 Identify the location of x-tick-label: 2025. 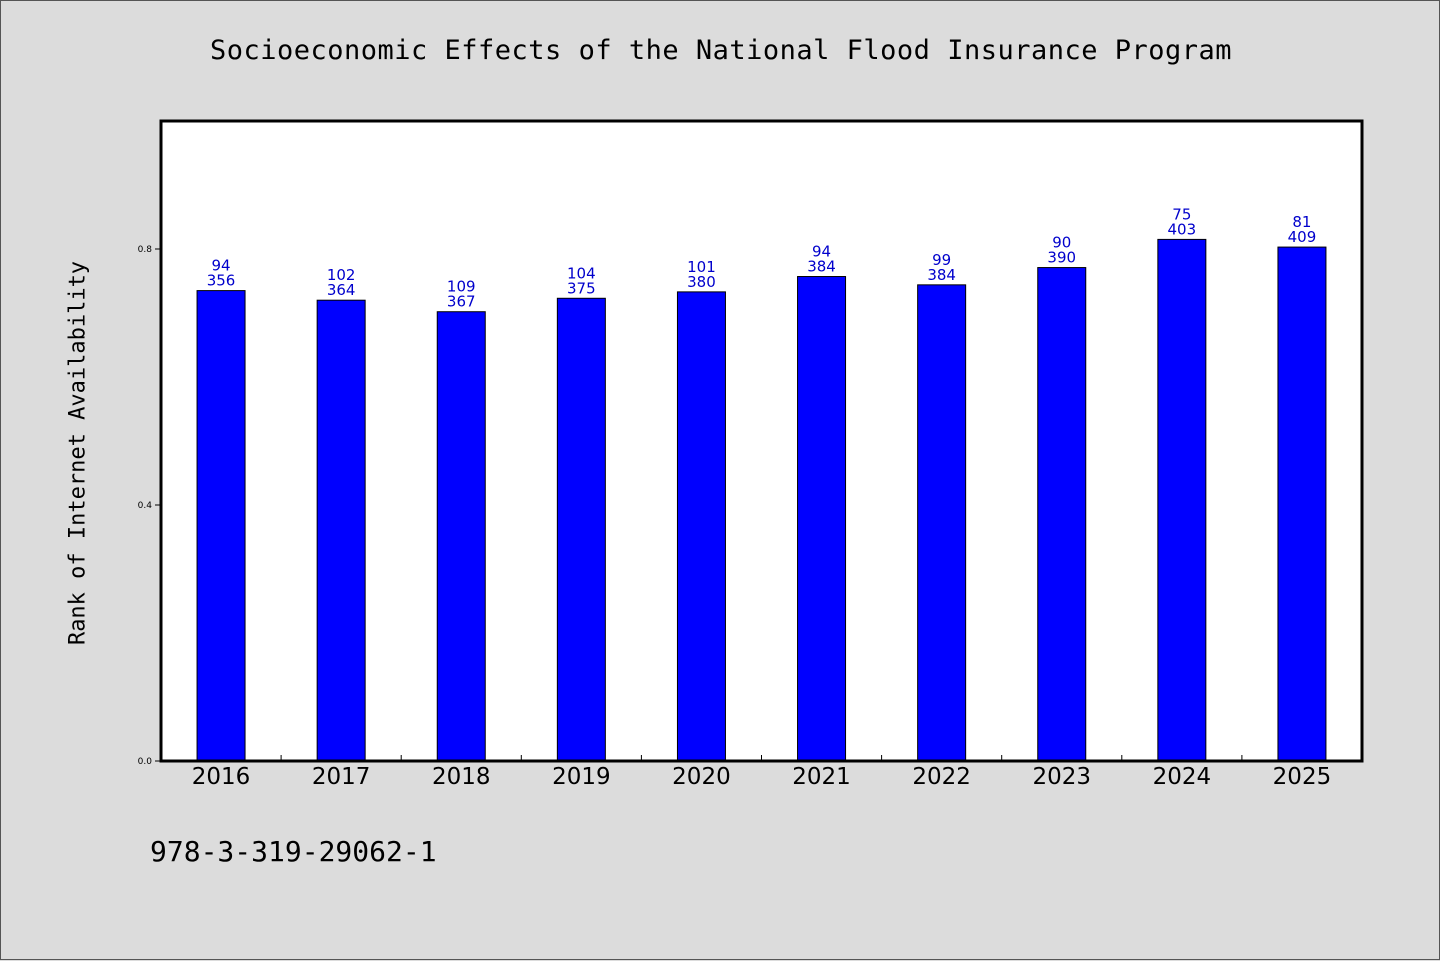
(1302, 777).